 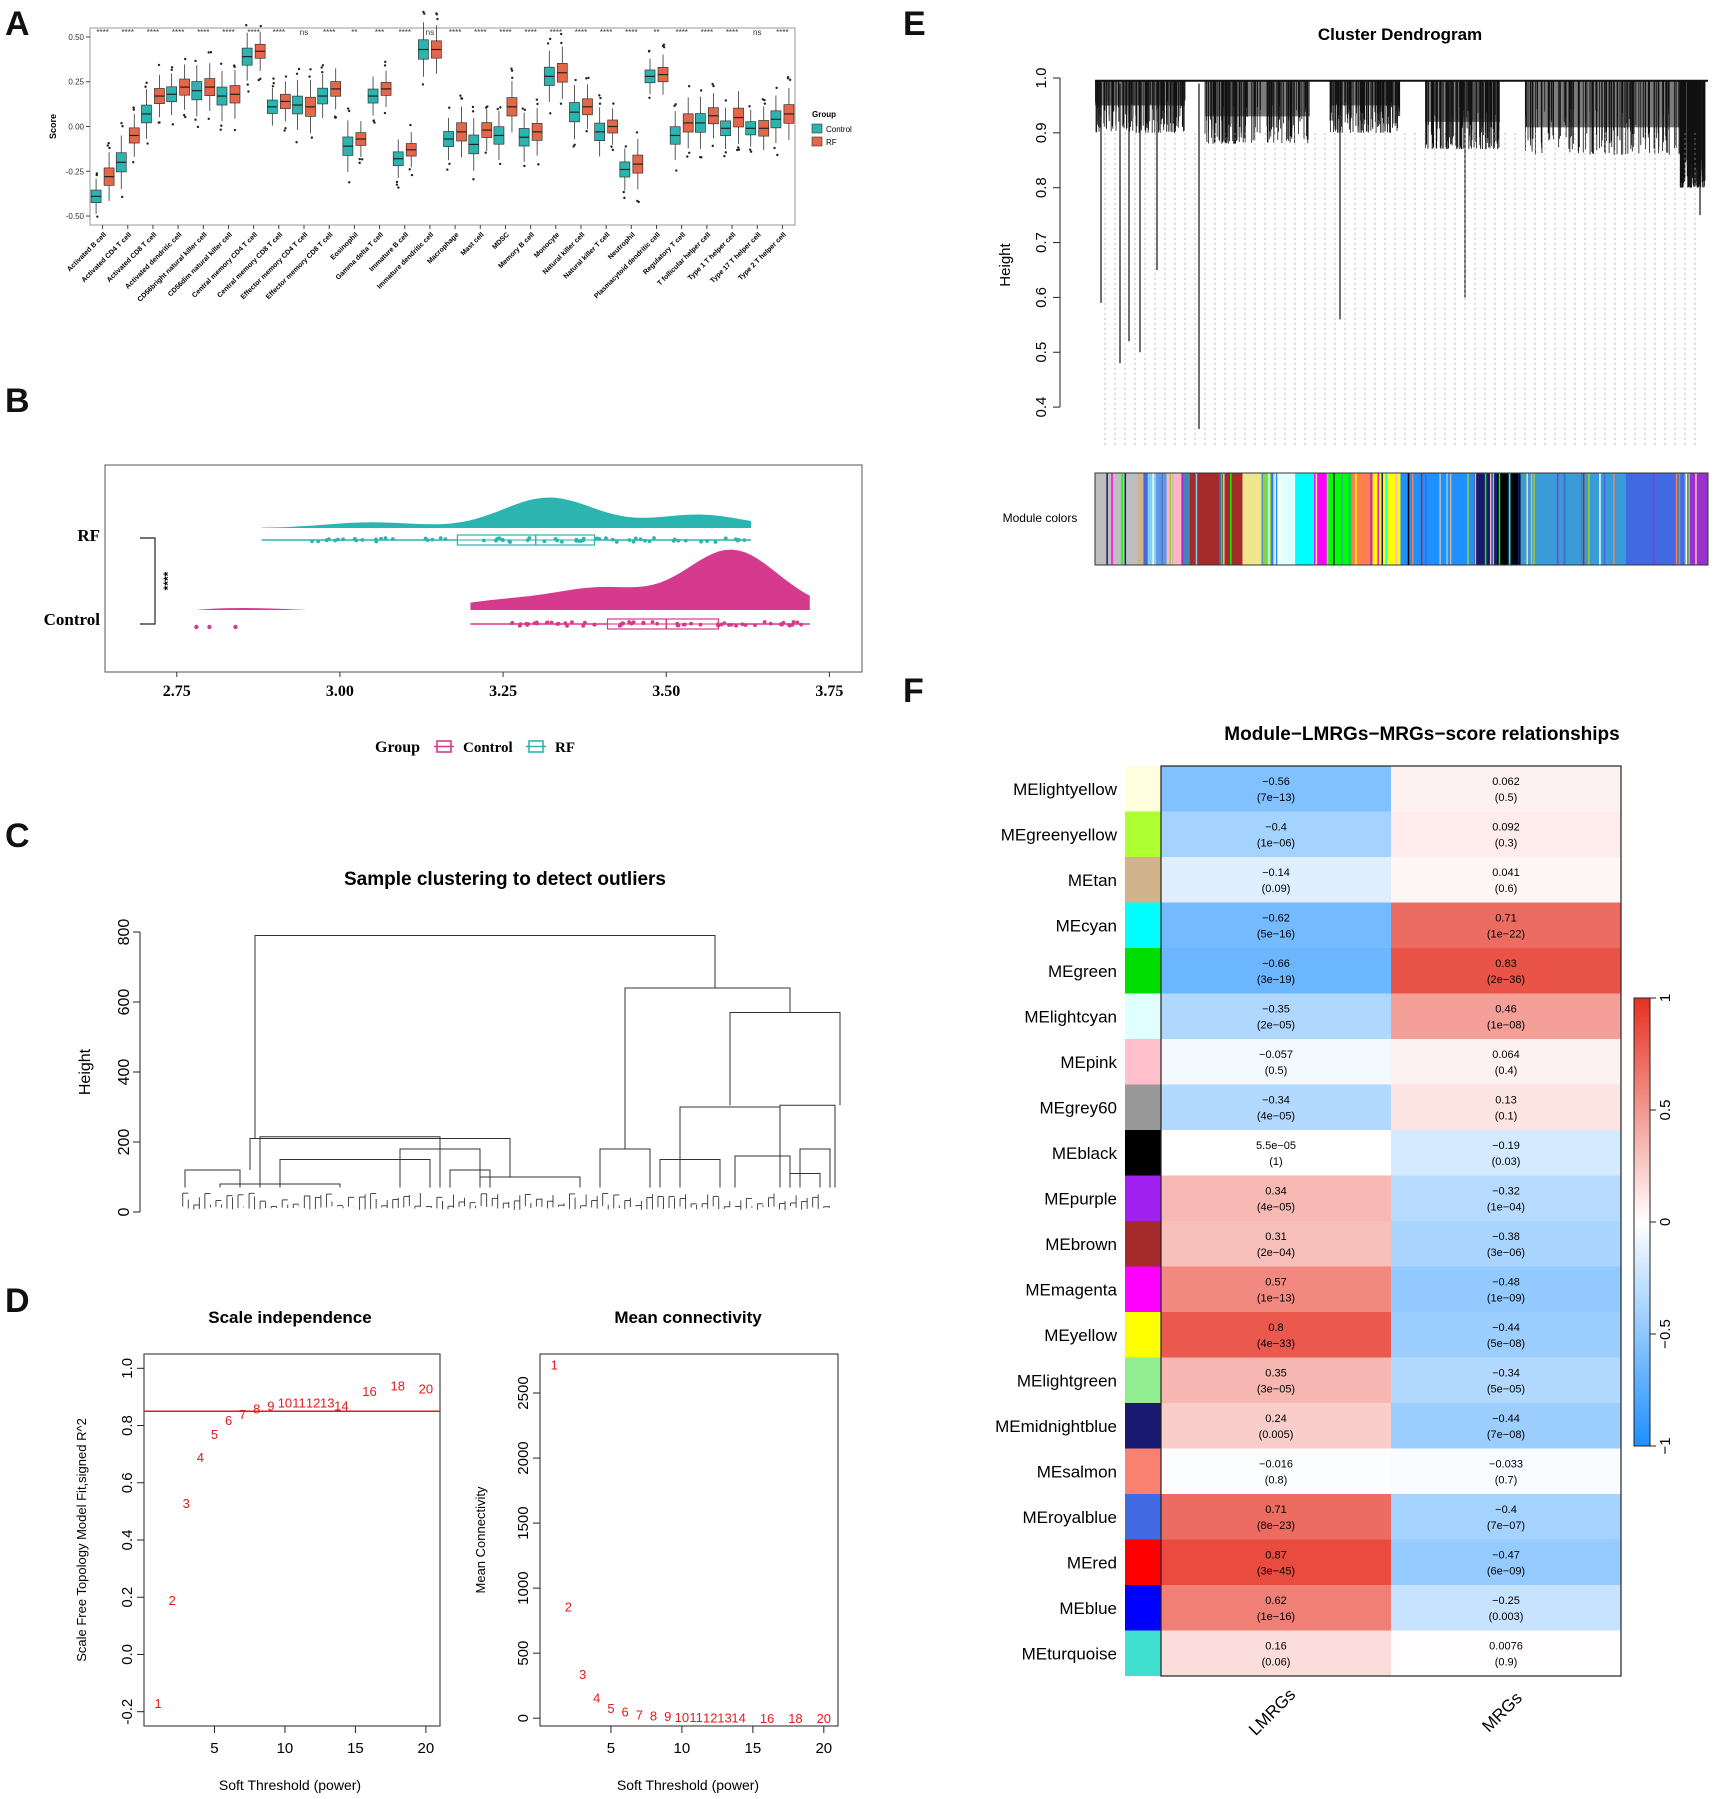 What do you see at coordinates (485, 1037) in the screenshot?
I see `dendrogram-root` at bounding box center [485, 1037].